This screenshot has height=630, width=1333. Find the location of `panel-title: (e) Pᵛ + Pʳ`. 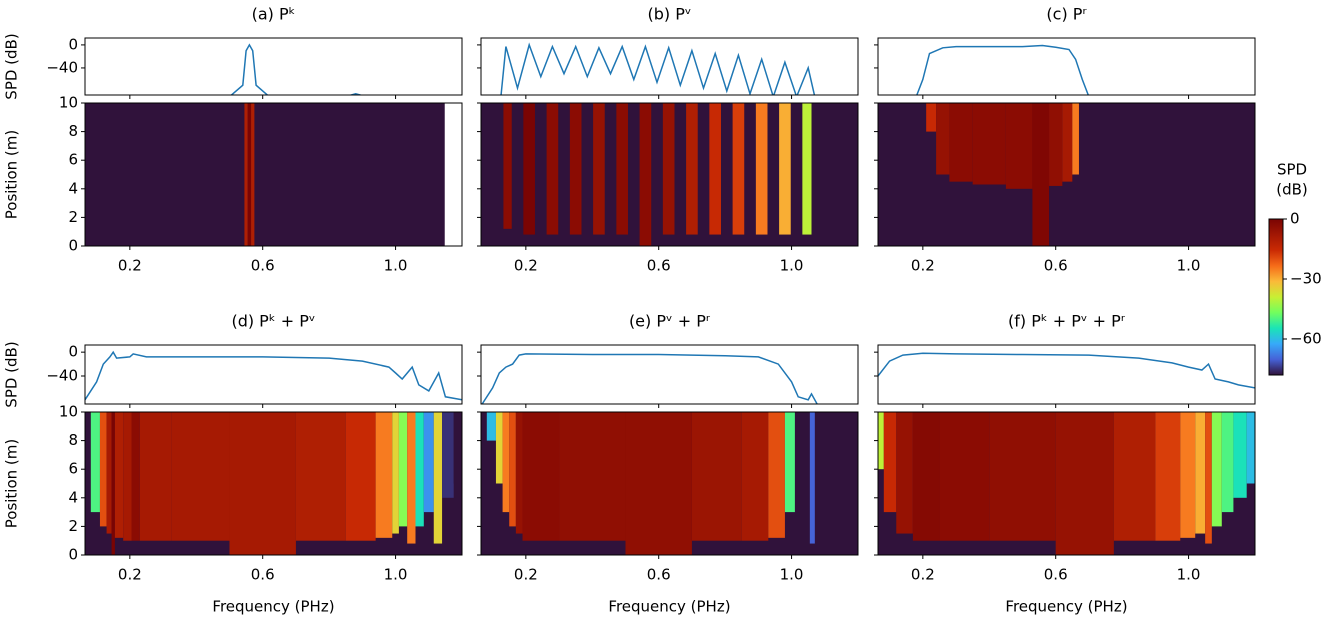

panel-title: (e) Pᵛ + Pʳ is located at coordinates (670, 321).